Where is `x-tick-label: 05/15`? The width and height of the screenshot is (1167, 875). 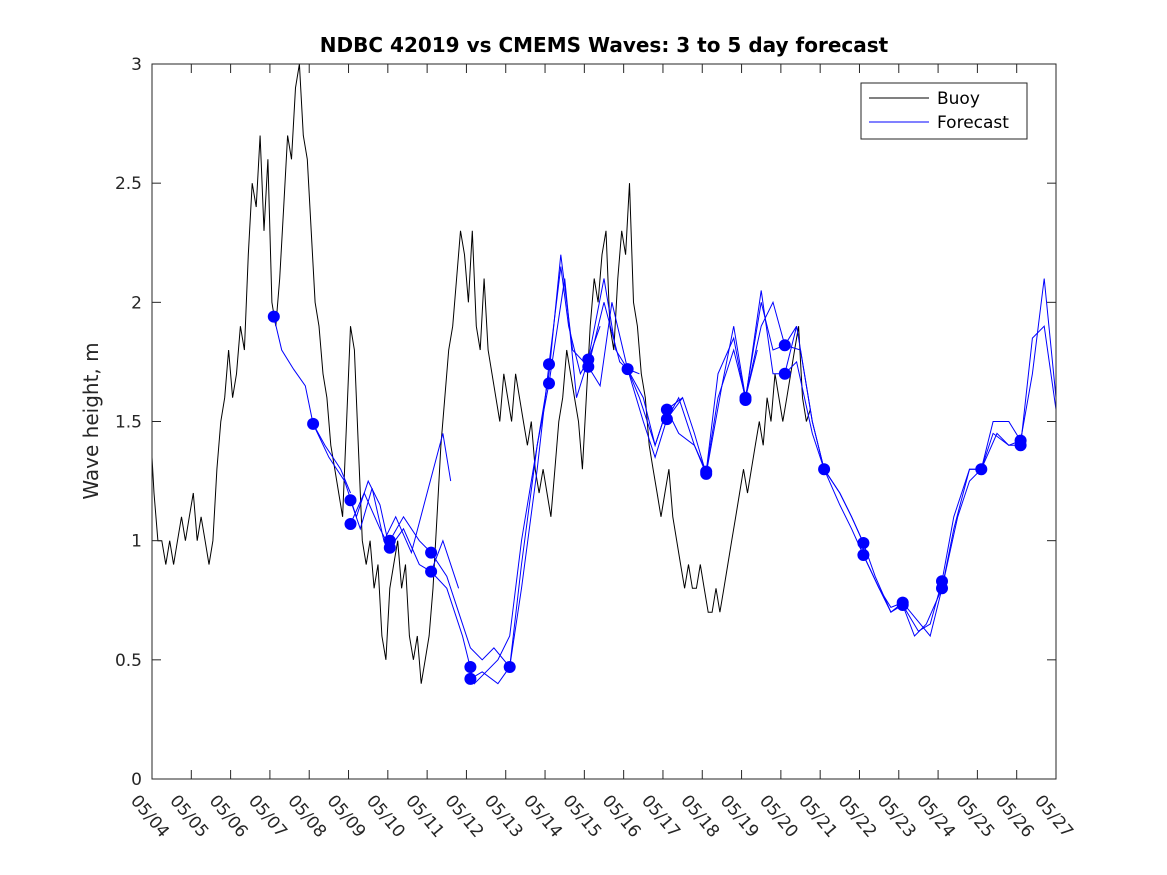
x-tick-label: 05/15 is located at coordinates (582, 816).